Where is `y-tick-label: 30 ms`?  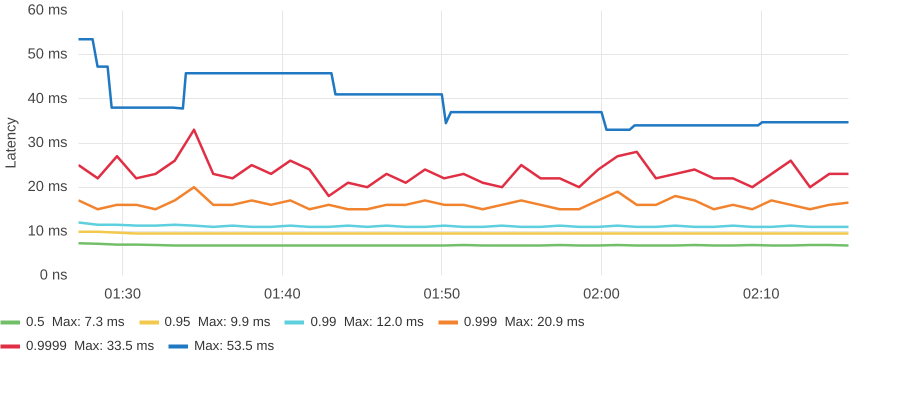 y-tick-label: 30 ms is located at coordinates (48, 143).